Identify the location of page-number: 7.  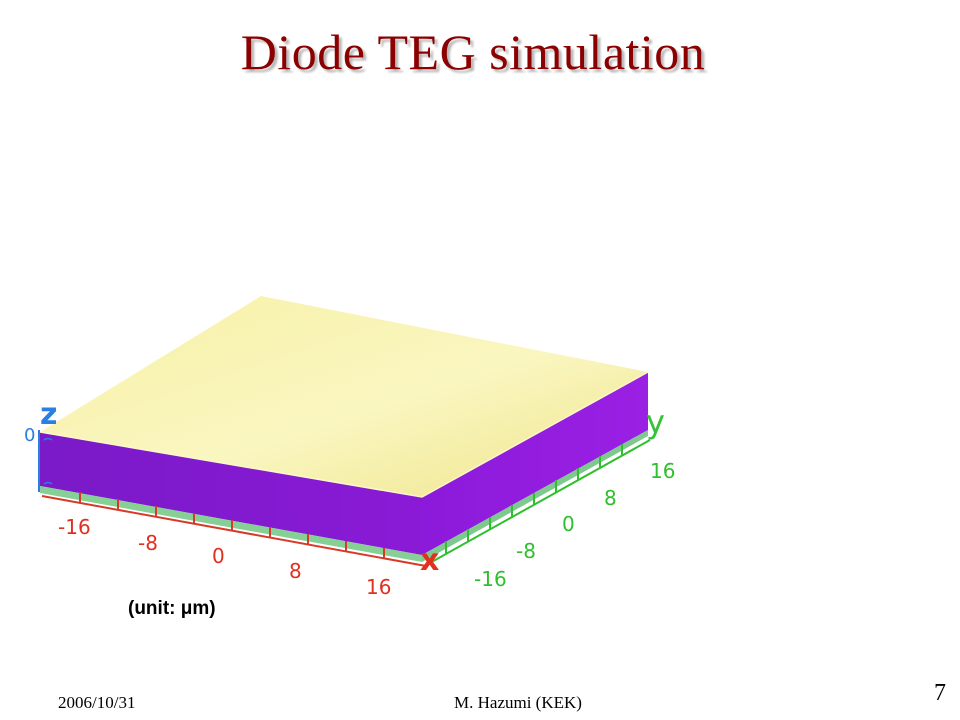
(940, 693).